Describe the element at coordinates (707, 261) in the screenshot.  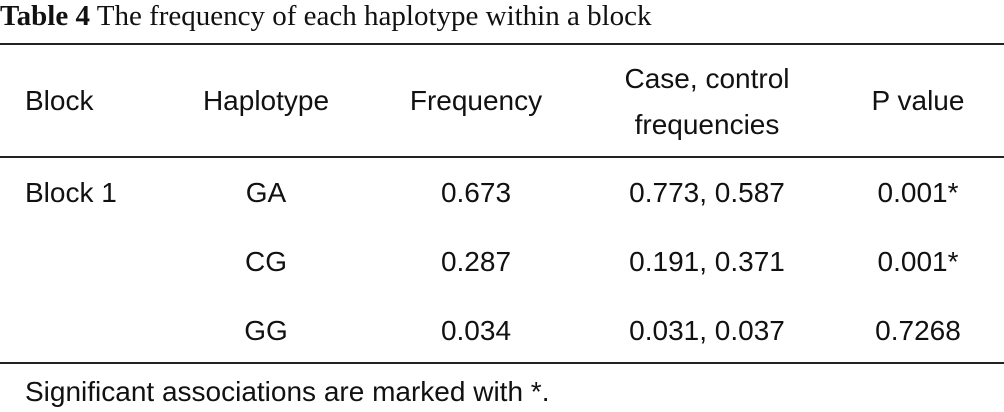
I see `table-cell: 0.191, 0.371` at that location.